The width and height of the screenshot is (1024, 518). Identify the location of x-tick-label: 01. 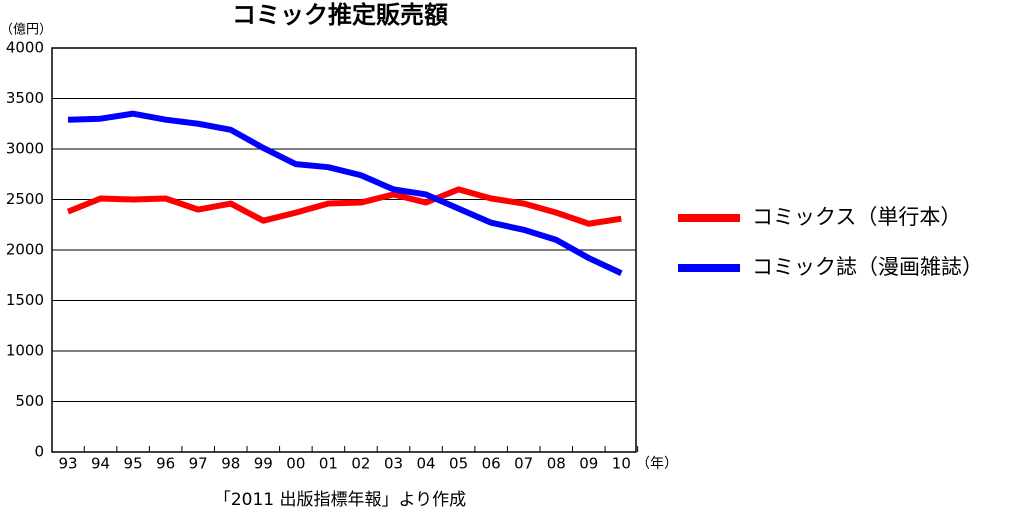
(328, 464).